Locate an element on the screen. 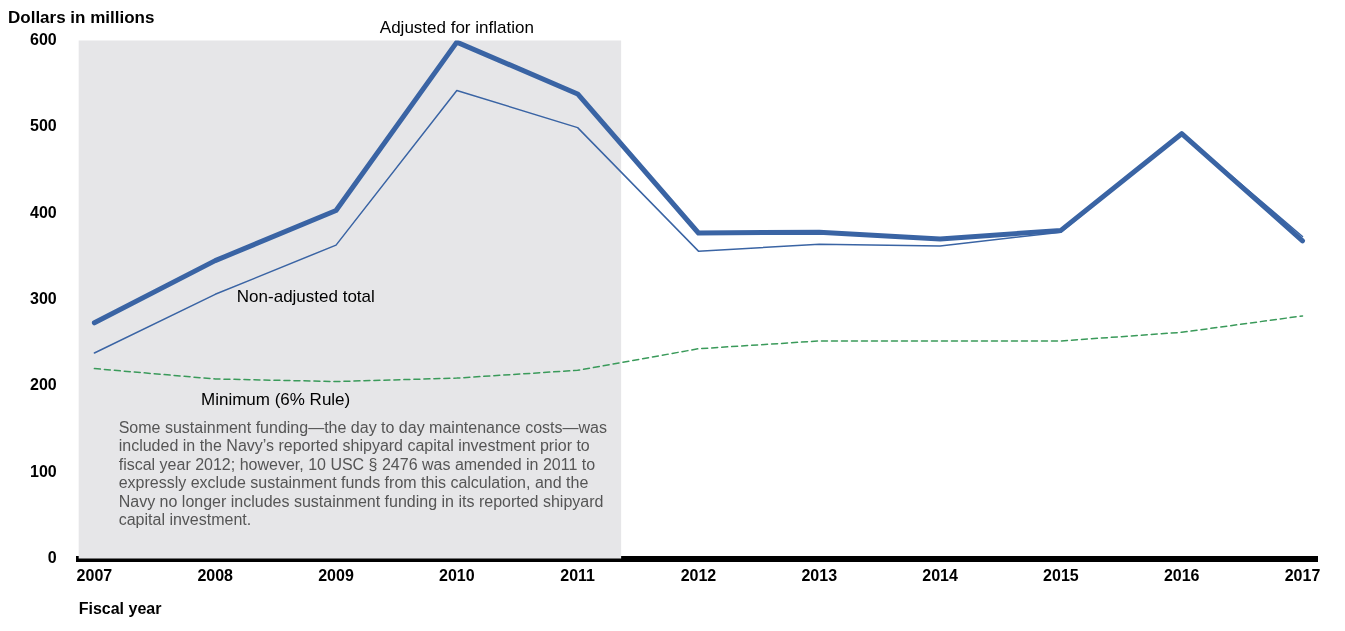 This screenshot has width=1345, height=631. y-tick-label: 500 is located at coordinates (43, 126).